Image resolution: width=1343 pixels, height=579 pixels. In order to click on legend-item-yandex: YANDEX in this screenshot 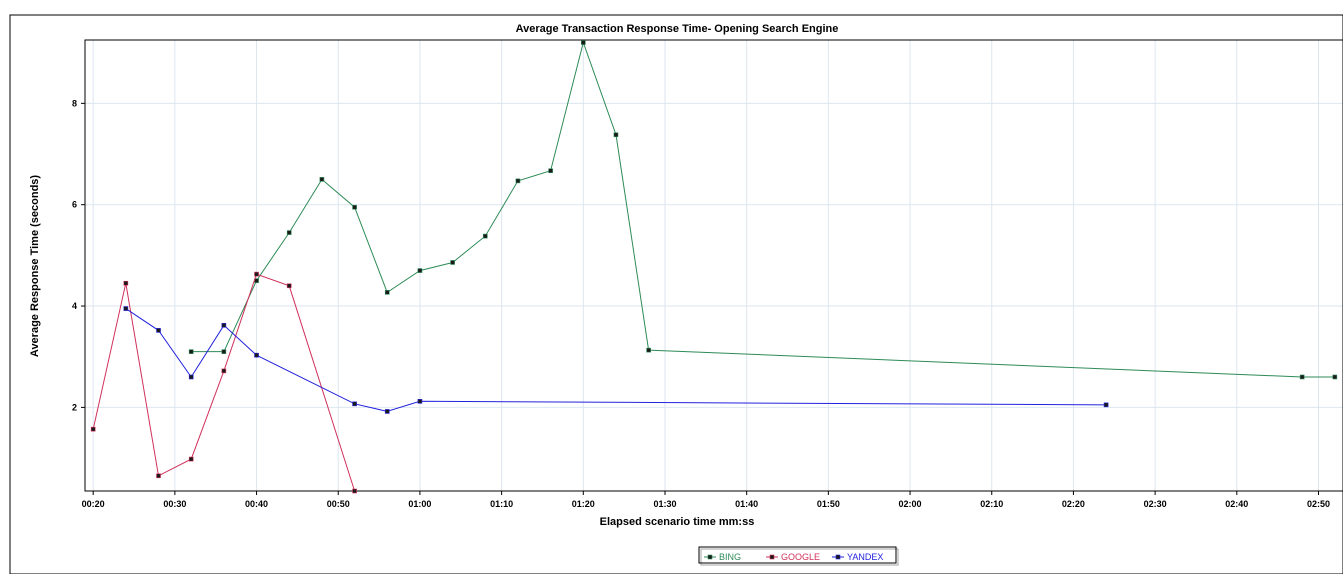, I will do `click(857, 557)`.